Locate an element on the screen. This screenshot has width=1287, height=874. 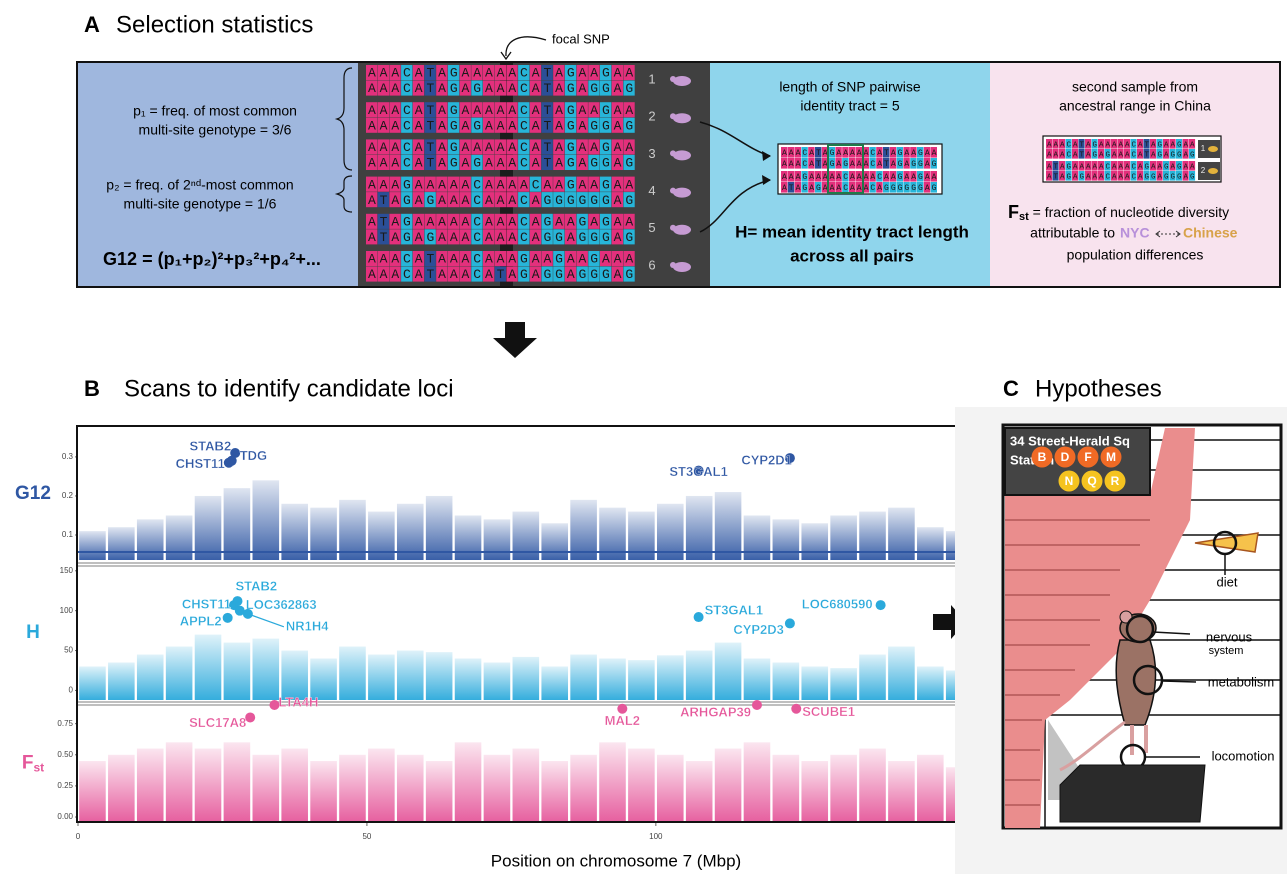
down-arrow is located at coordinates (515, 340).